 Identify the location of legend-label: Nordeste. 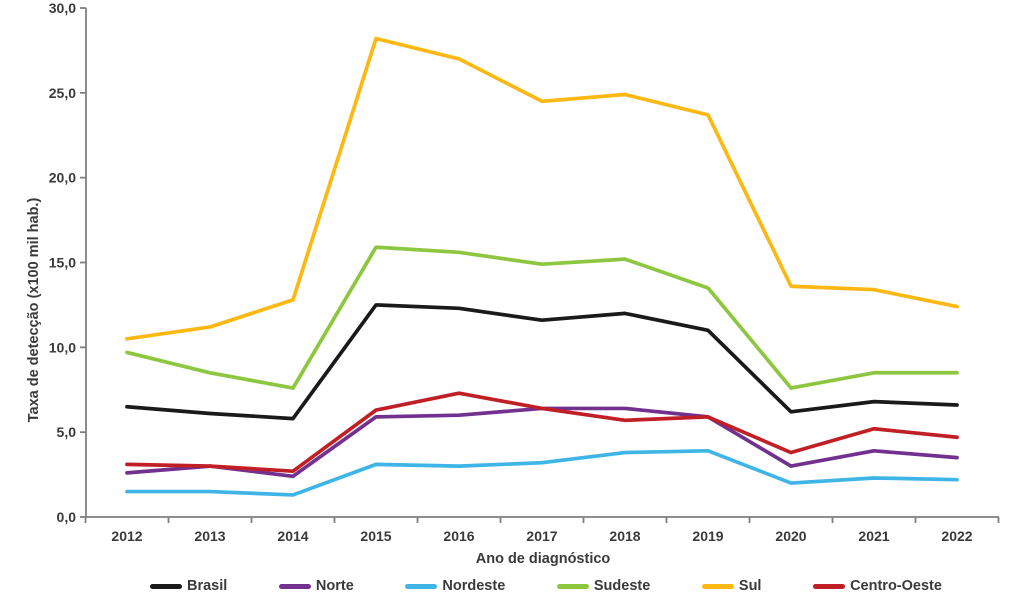
(474, 586).